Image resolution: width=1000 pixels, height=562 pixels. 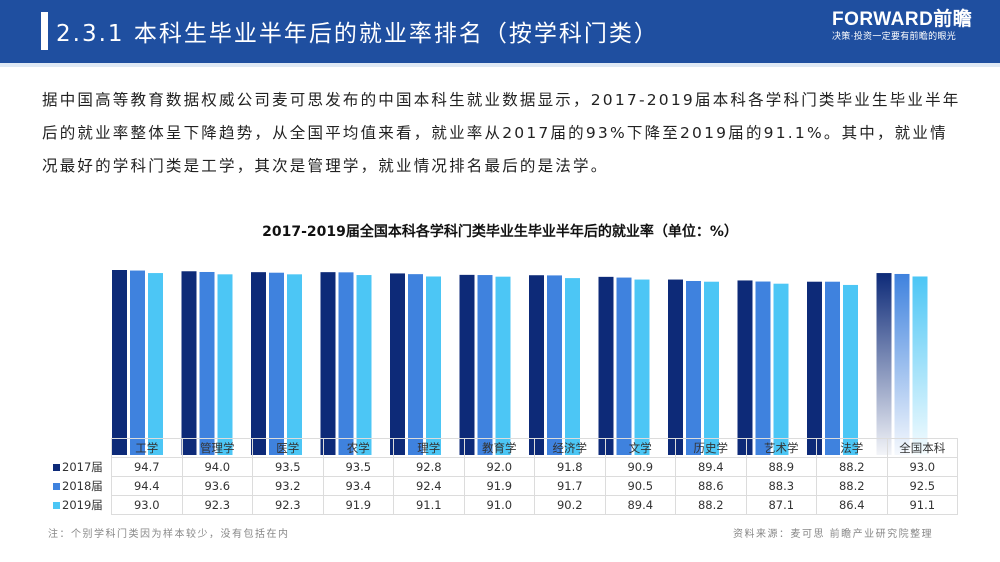 I want to click on data-label: 87.1, so click(x=781, y=505).